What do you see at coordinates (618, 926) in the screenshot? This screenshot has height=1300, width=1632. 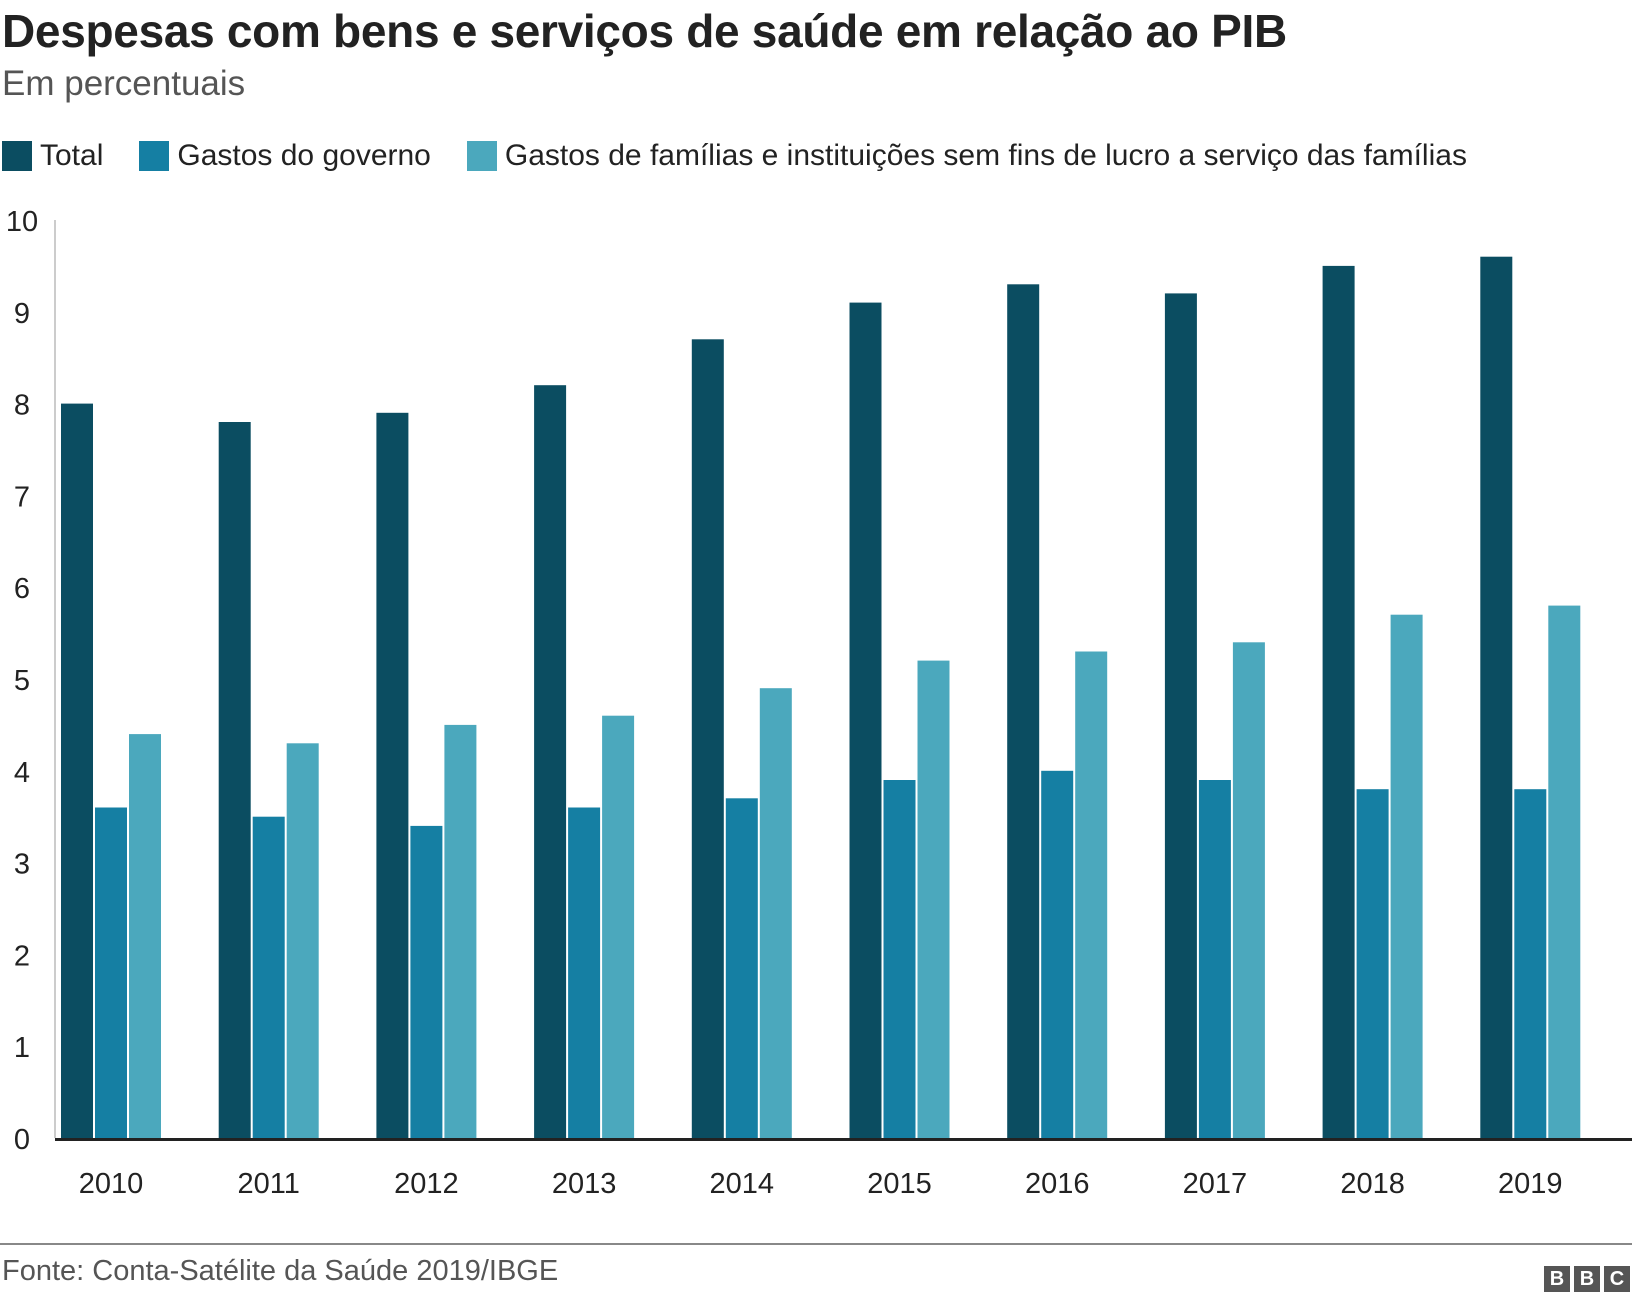 I see `bar-households-2013` at bounding box center [618, 926].